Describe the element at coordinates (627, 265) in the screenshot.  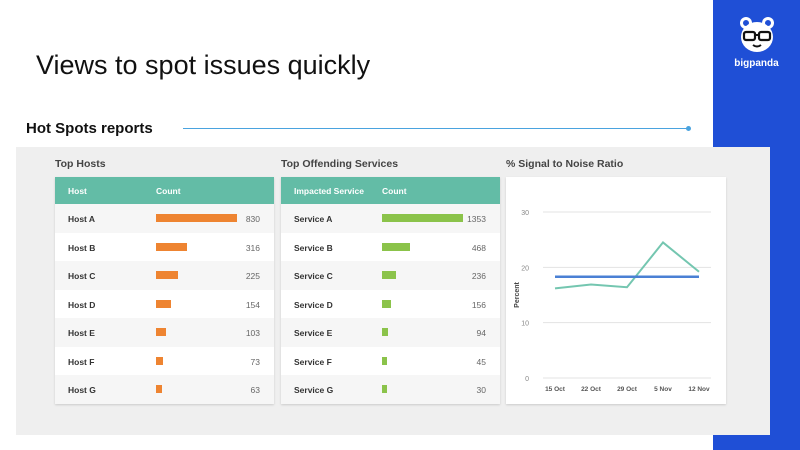
I see `series-line` at that location.